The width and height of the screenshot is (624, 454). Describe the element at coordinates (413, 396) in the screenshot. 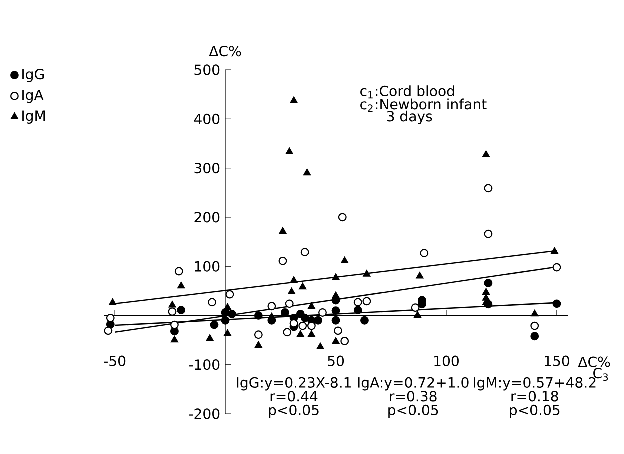

I see `annotation: r=0.38` at that location.